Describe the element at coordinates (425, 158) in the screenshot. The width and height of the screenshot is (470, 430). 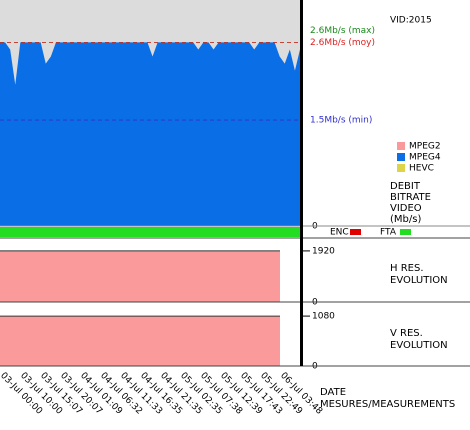
I see `legend-label: MPEG4` at that location.